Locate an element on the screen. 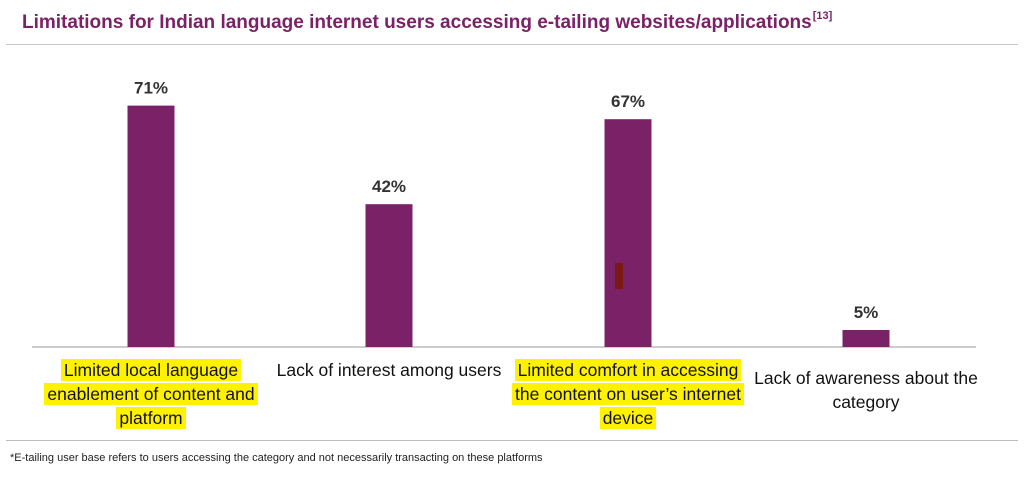 Image resolution: width=1024 pixels, height=477 pixels. category-label-text: Lack of interest among users is located at coordinates (389, 370).